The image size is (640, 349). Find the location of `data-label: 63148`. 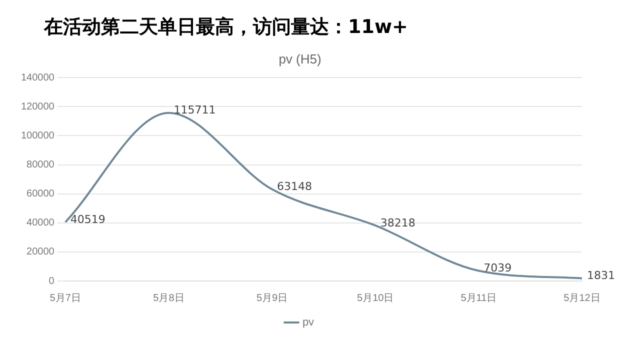

data-label: 63148 is located at coordinates (294, 187).